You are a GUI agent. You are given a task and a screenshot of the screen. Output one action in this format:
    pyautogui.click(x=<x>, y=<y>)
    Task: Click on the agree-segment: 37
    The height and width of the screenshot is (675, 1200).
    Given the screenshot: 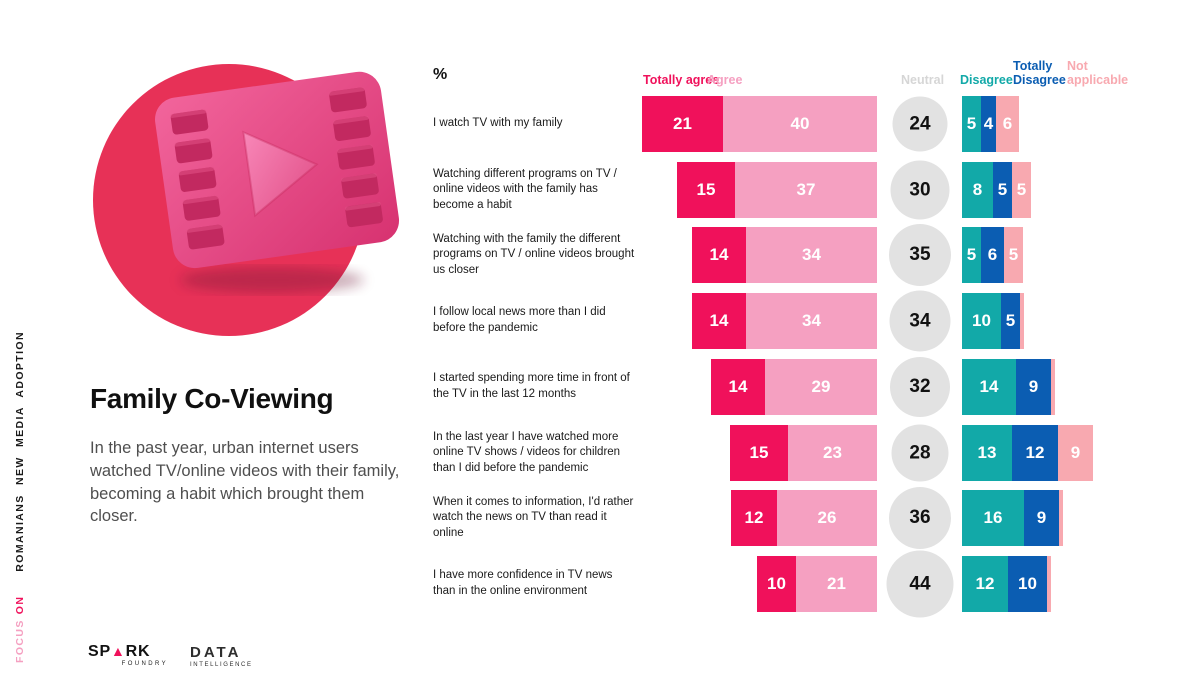 What is the action you would take?
    pyautogui.click(x=806, y=190)
    